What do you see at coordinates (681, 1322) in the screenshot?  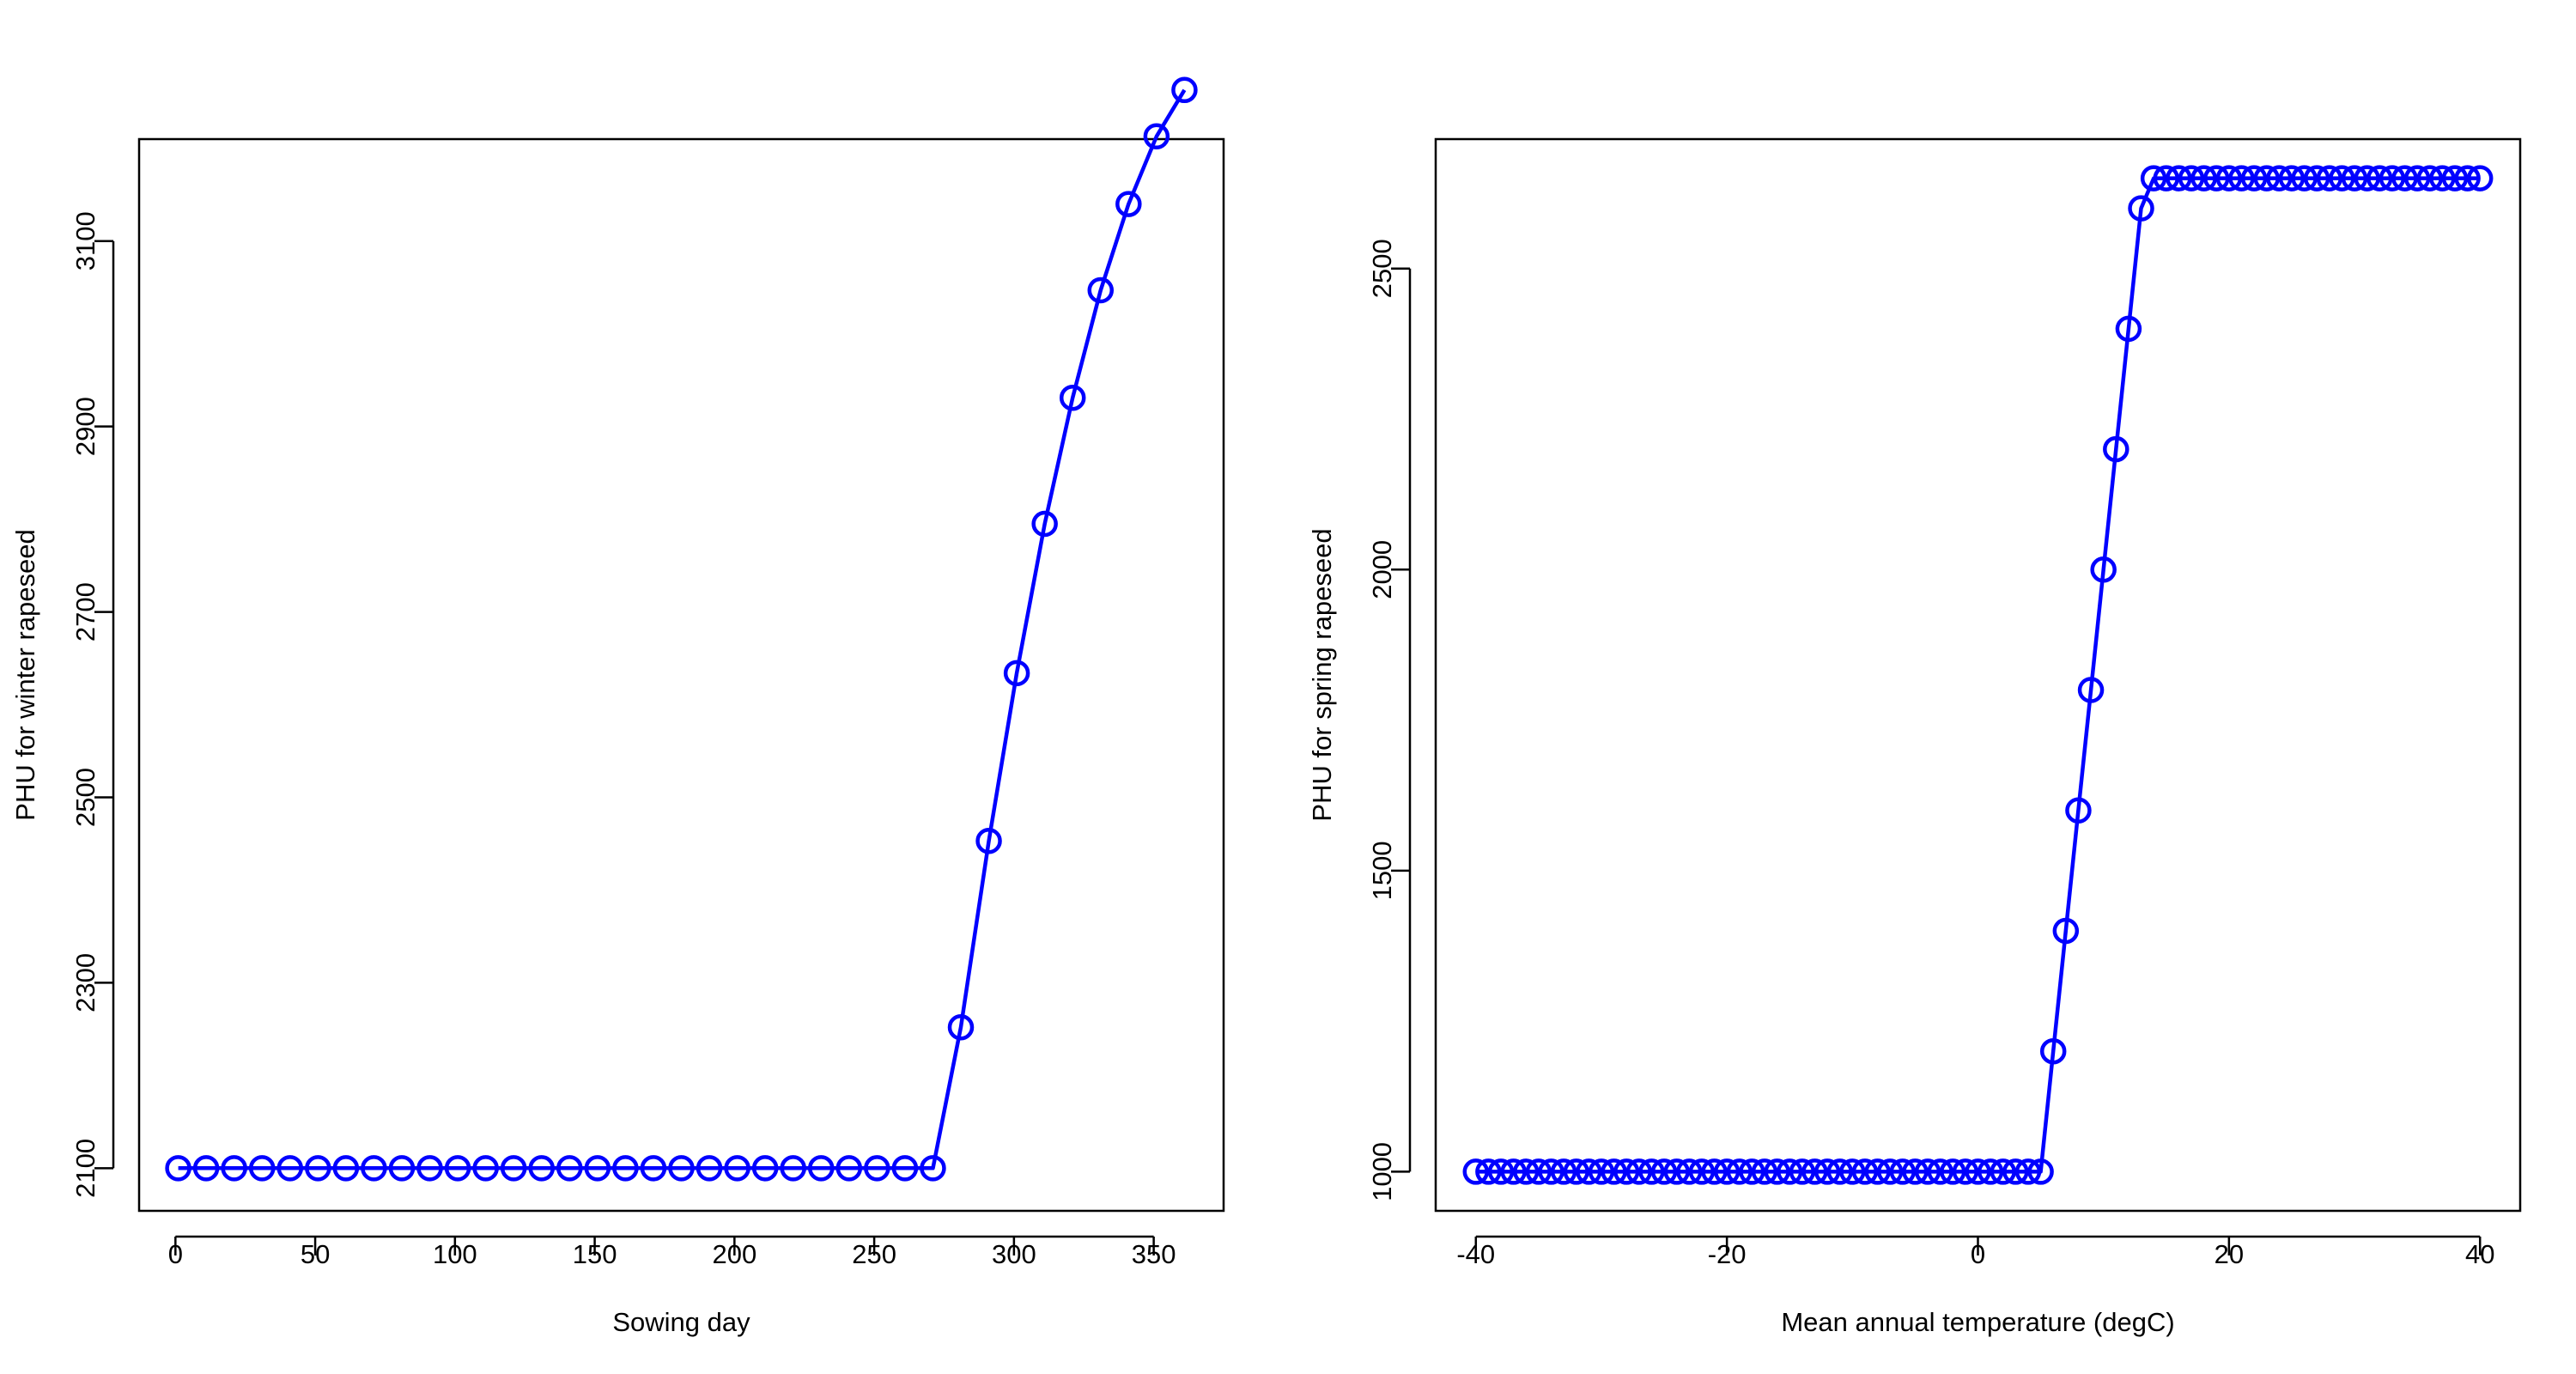 I see `x-axis-title: Sowing day` at bounding box center [681, 1322].